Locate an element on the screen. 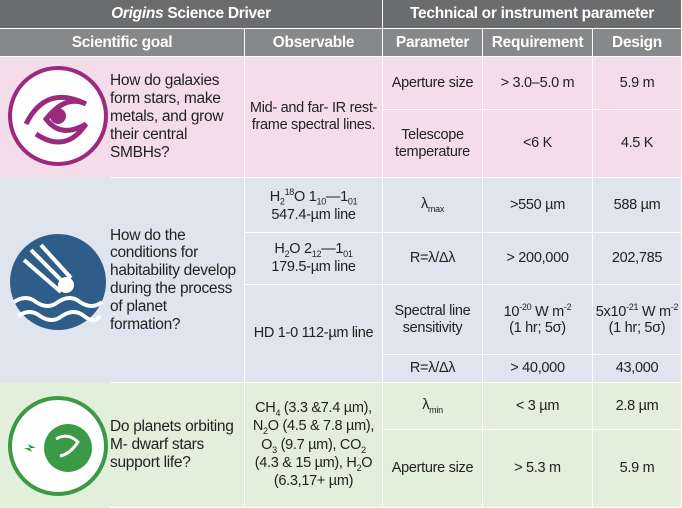  text-part: (6.3,17+ µm) is located at coordinates (313, 481).